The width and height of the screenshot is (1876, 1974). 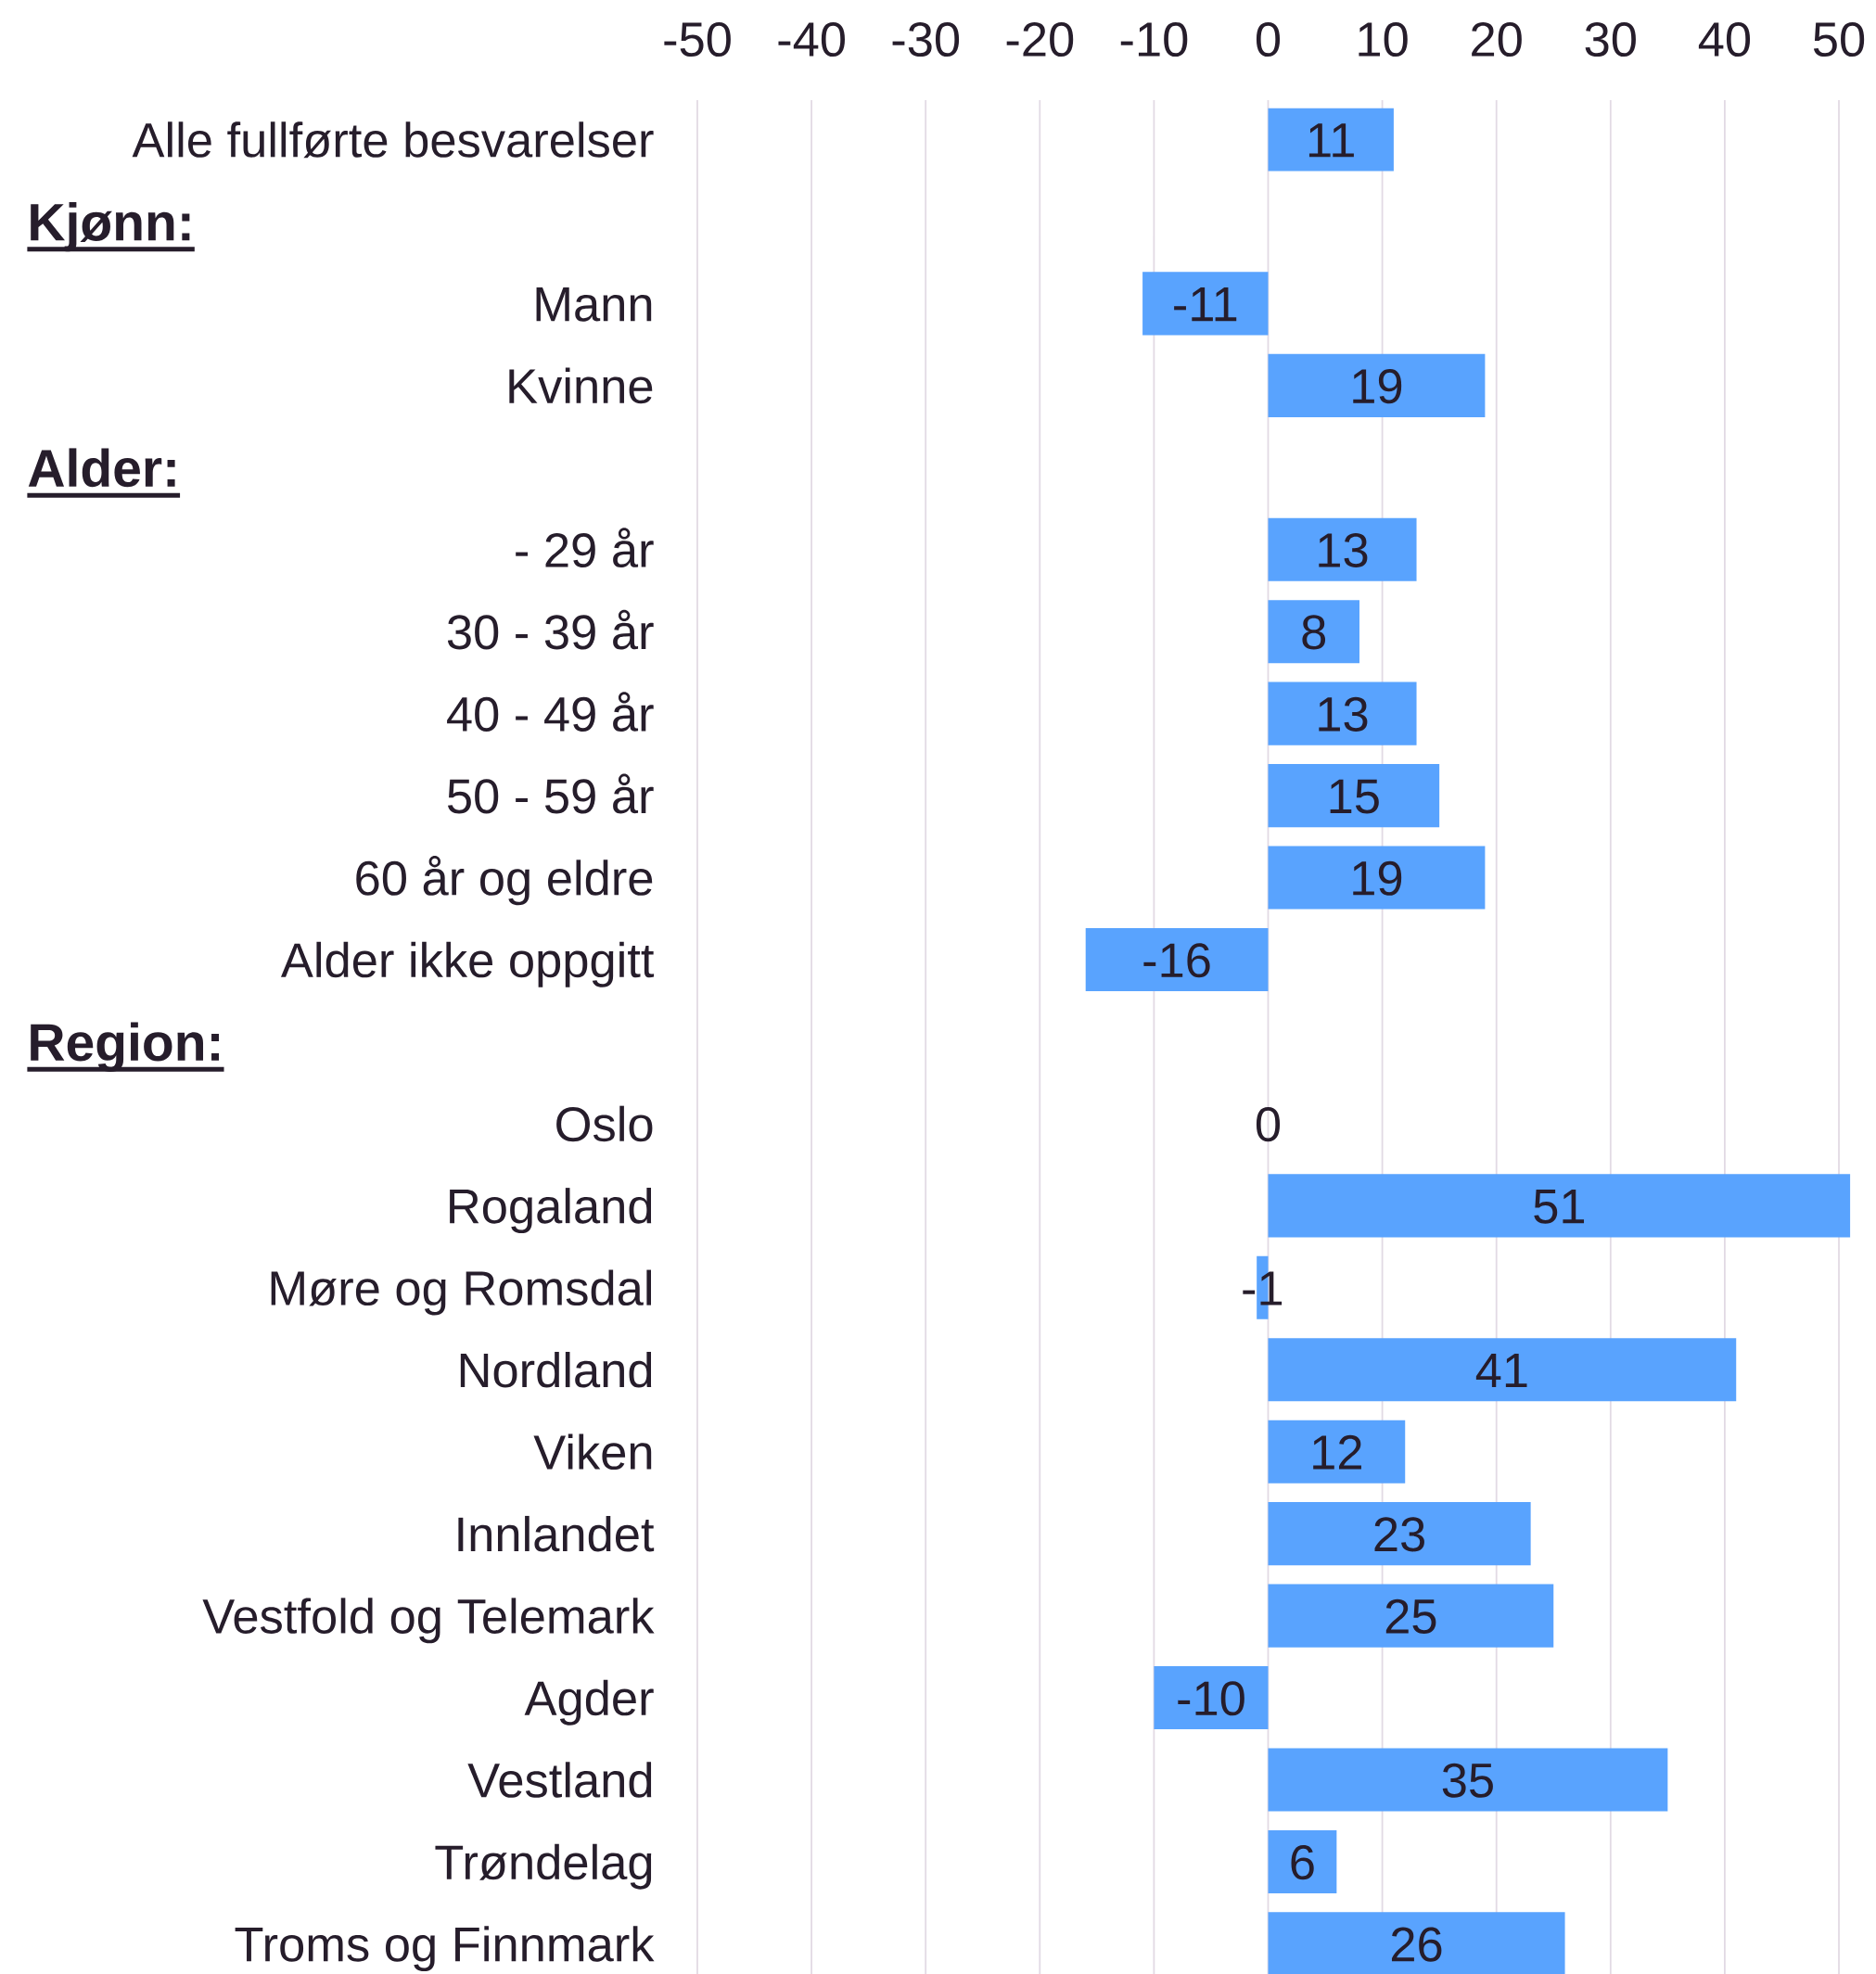 I want to click on y-tick-label: Alder ikke oppgitt, so click(x=467, y=964).